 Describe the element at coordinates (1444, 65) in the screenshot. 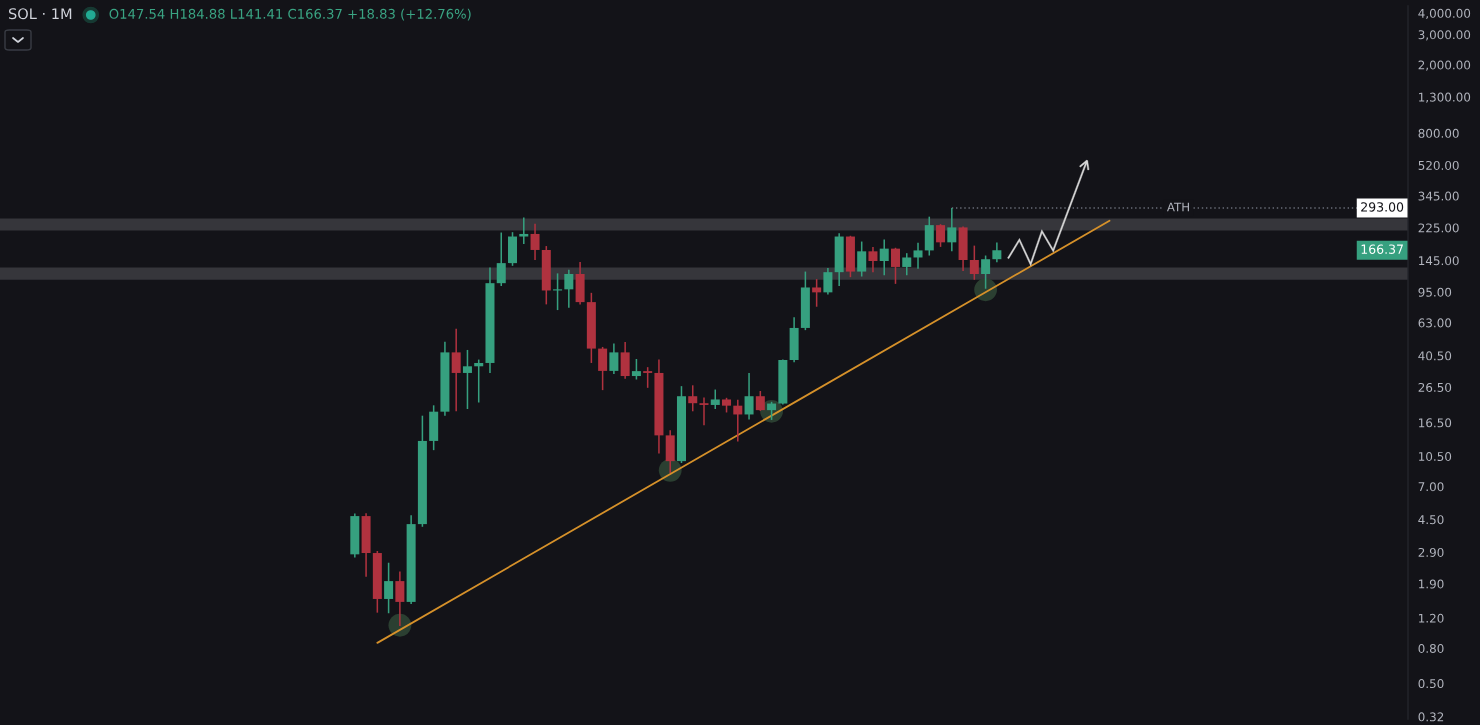

I see `y-tick-label: 2,000.00` at that location.